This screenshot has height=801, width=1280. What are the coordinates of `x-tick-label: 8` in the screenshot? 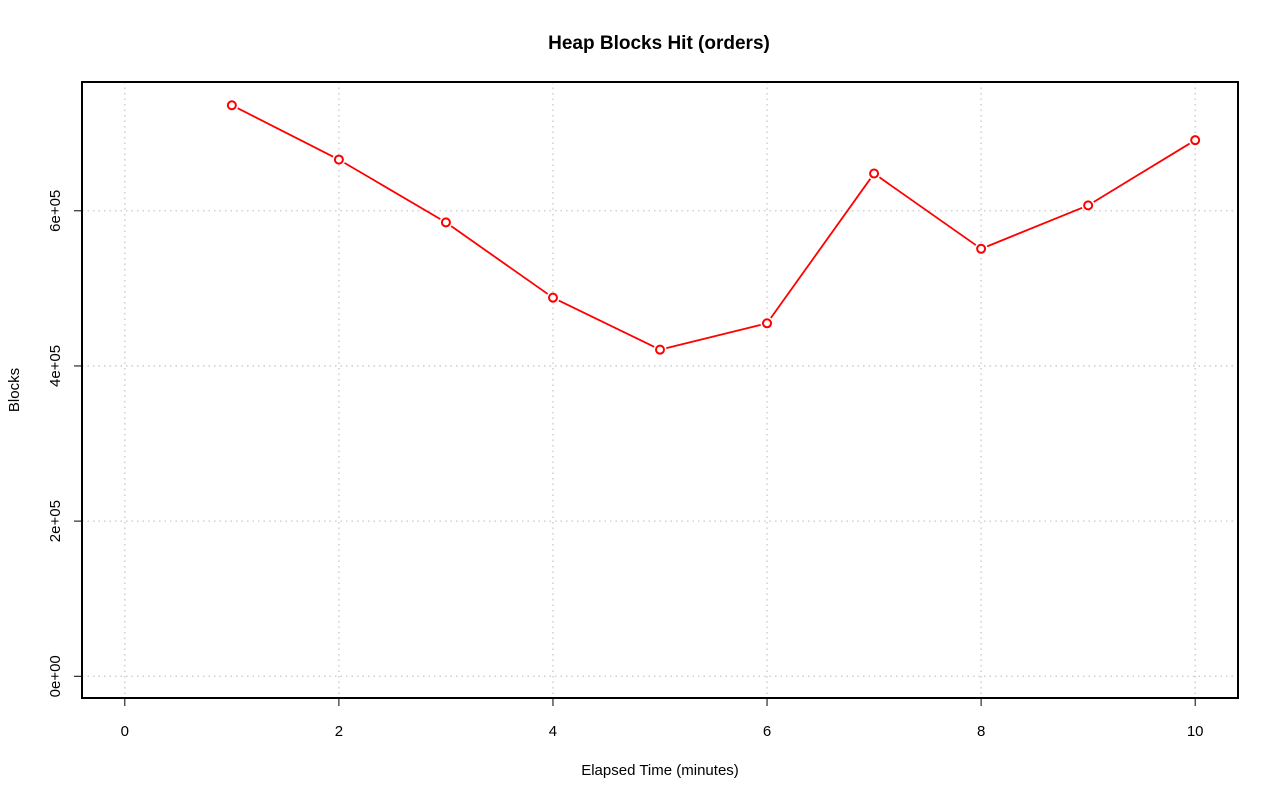 It's located at (981, 731).